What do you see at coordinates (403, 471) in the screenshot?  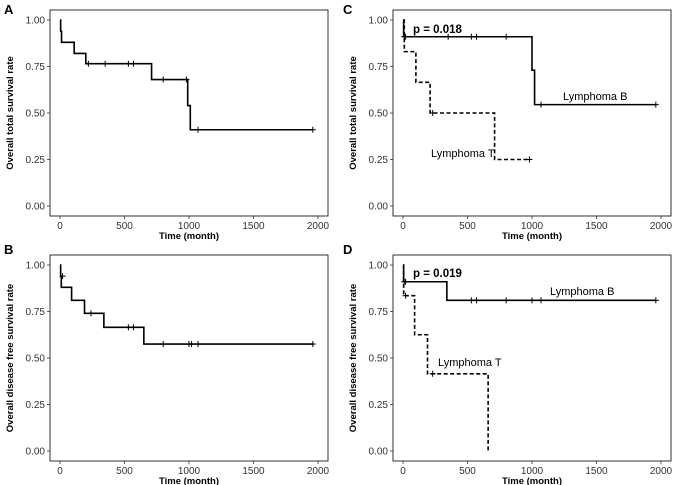 I see `panel-d-xtick-label: 0` at bounding box center [403, 471].